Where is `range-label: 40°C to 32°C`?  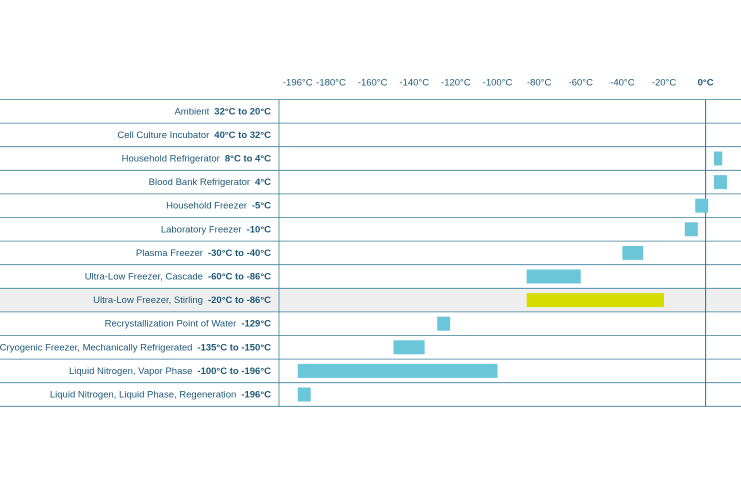 range-label: 40°C to 32°C is located at coordinates (242, 134).